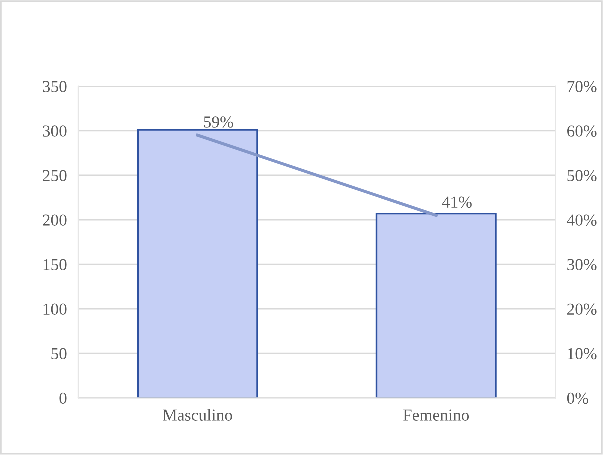  I want to click on data-label: 59%, so click(219, 122).